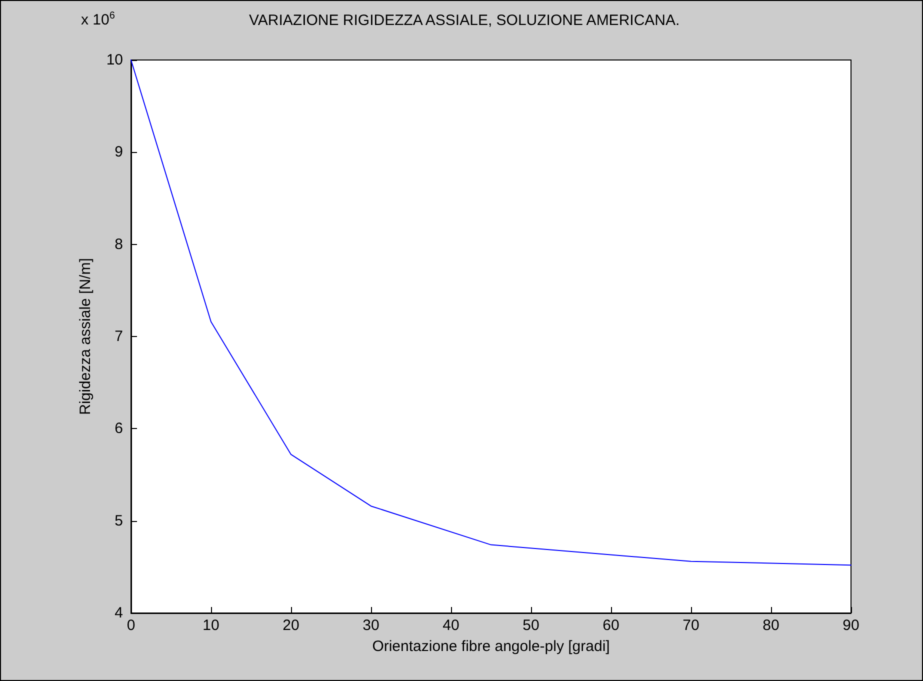 The image size is (923, 681). Describe the element at coordinates (851, 625) in the screenshot. I see `x-tick-label: 90` at that location.